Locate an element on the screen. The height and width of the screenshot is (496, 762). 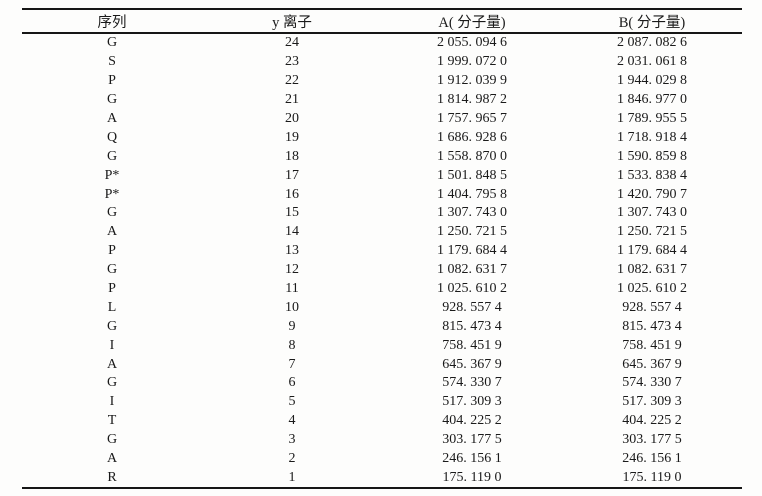
cell-a-mass: 1 912. 039 9 is located at coordinates (472, 81).